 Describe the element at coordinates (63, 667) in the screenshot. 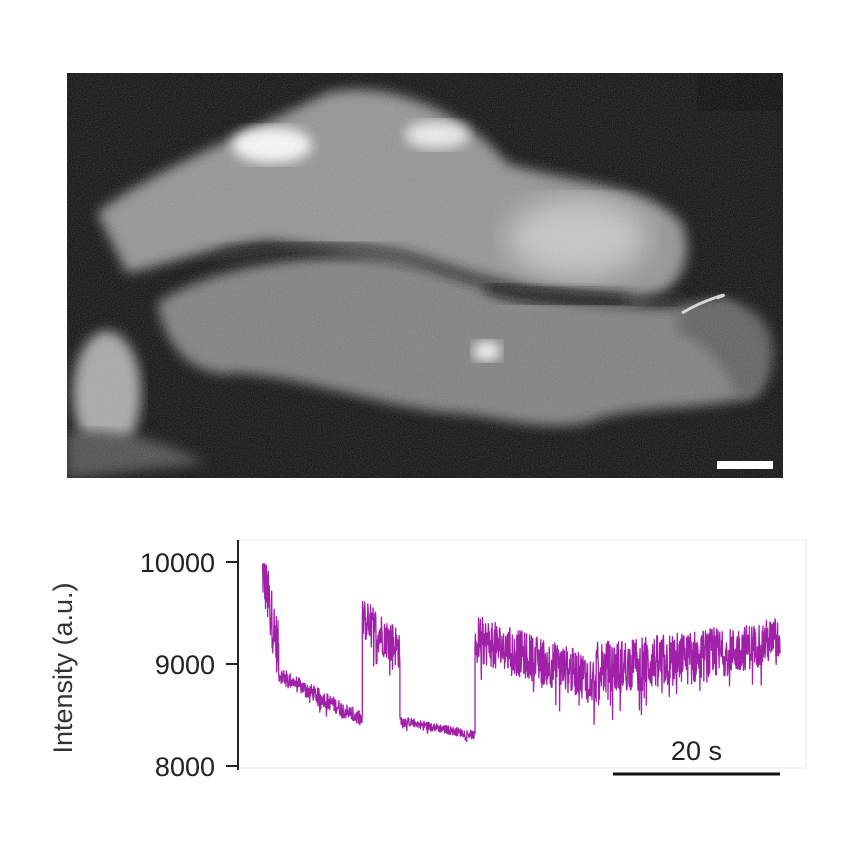

I see `y-axis-title: Intensity (a.u.)` at that location.